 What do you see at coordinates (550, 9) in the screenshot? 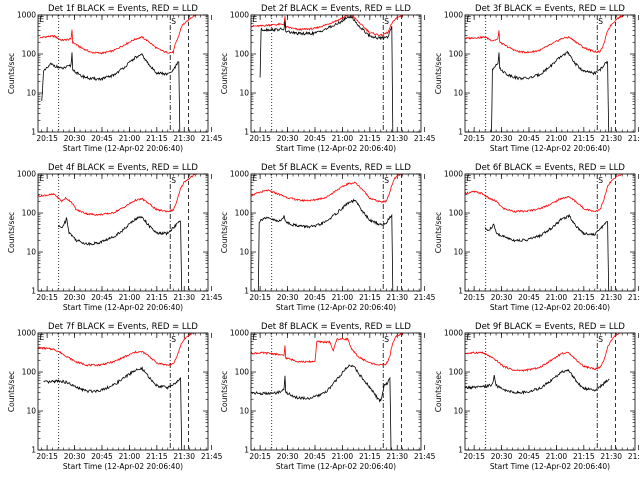
I see `panel-title: Det 3f BLACK = Events, RED = LLD` at bounding box center [550, 9].